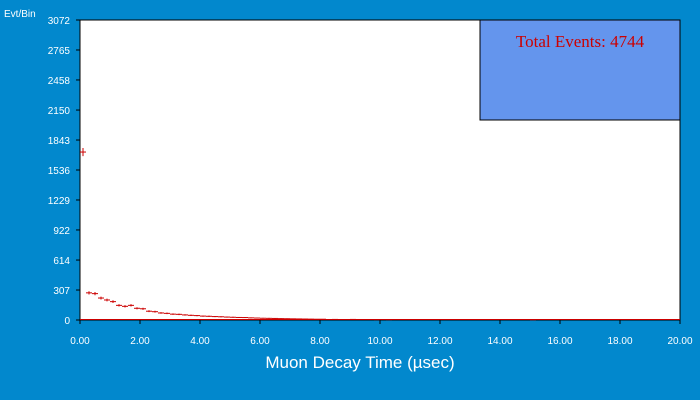  Describe the element at coordinates (61, 261) in the screenshot. I see `y-tick-label: 614` at that location.